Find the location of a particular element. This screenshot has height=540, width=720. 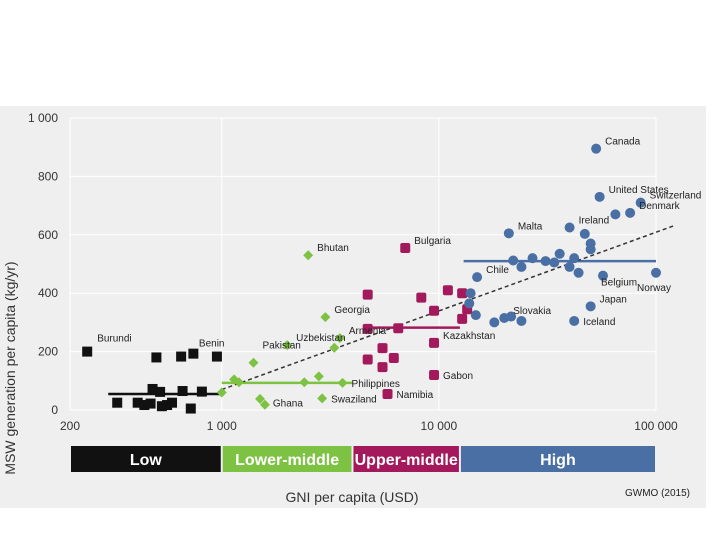

y-axis-label: MSW generation per capita (kg/yr) is located at coordinates (10, 367).